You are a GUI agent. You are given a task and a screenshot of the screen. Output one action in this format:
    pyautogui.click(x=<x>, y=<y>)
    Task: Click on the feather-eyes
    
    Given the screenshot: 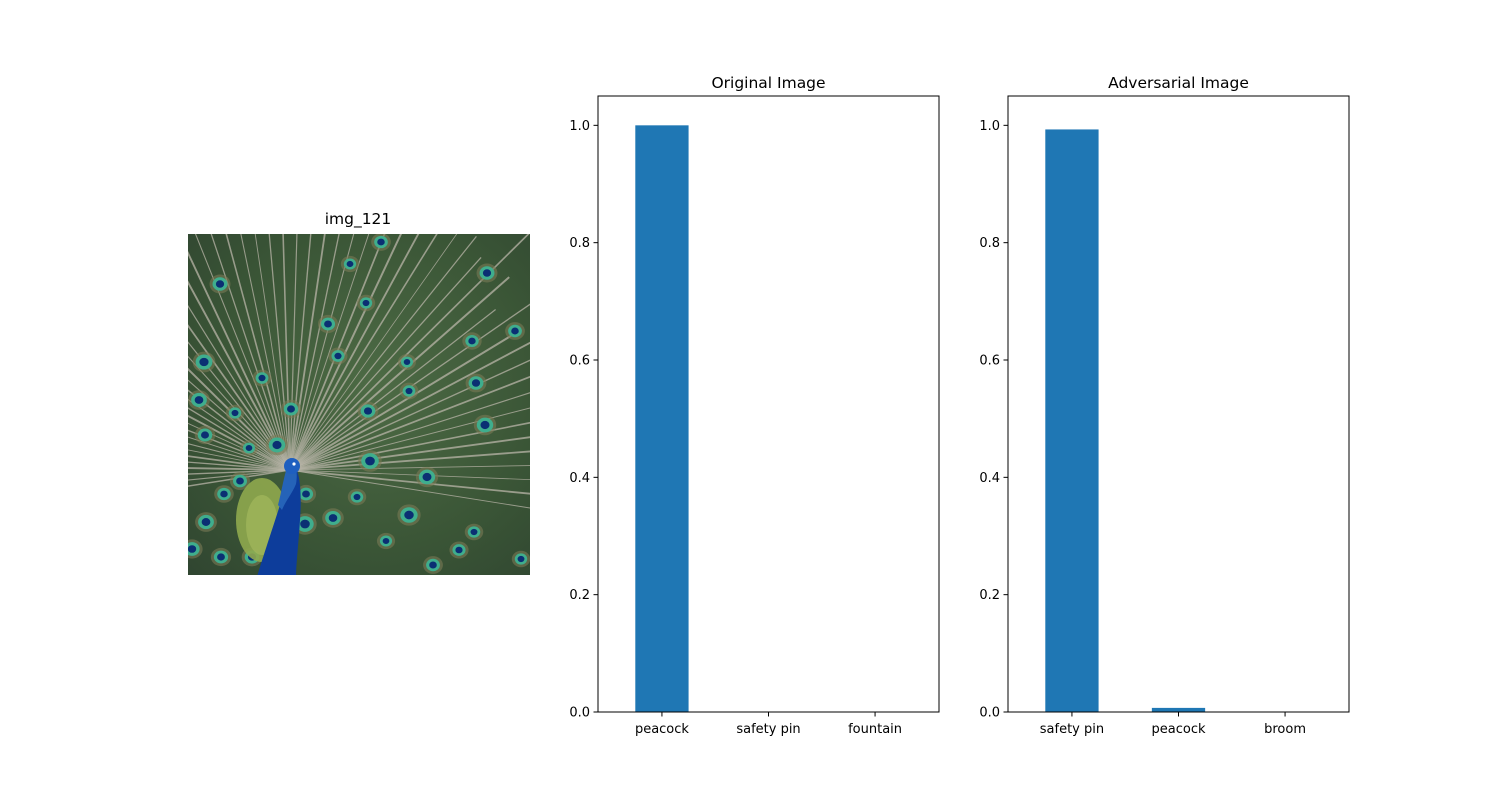 What is the action you would take?
    pyautogui.click(x=359, y=404)
    